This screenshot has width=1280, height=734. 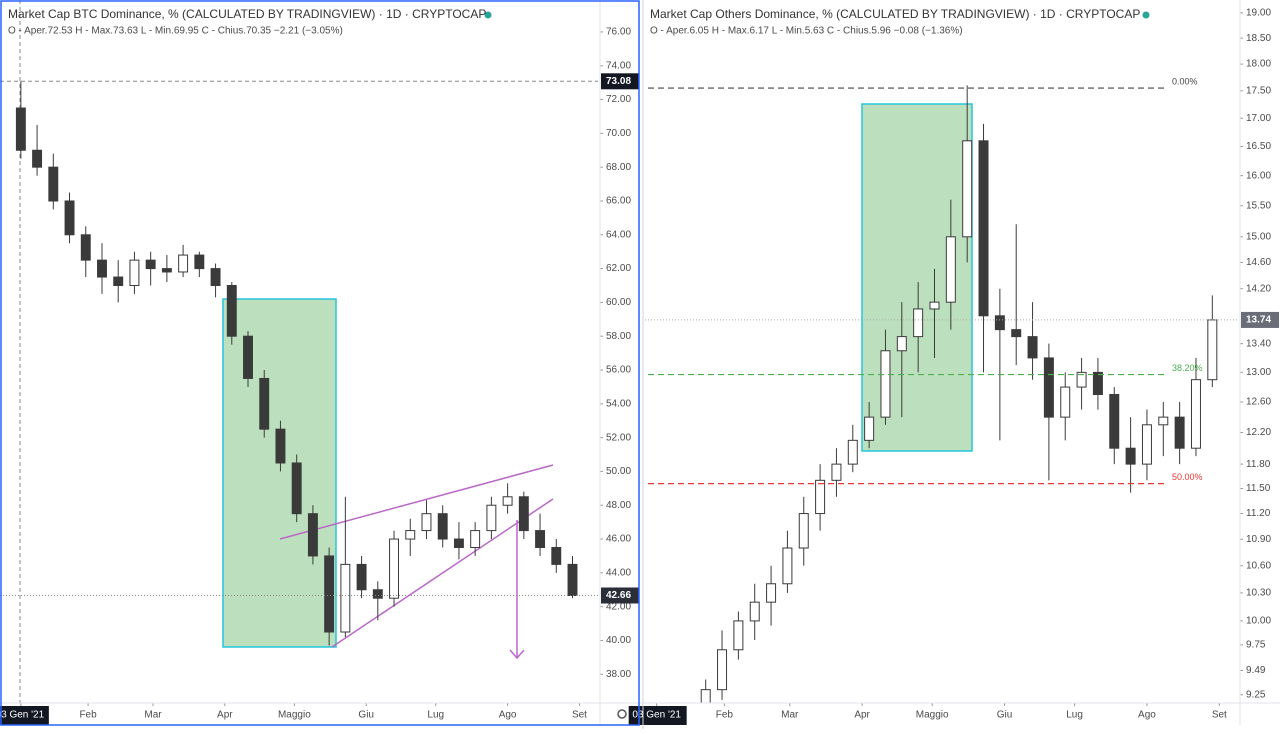 What do you see at coordinates (1258, 565) in the screenshot?
I see `y-tick-label: 10.60` at bounding box center [1258, 565].